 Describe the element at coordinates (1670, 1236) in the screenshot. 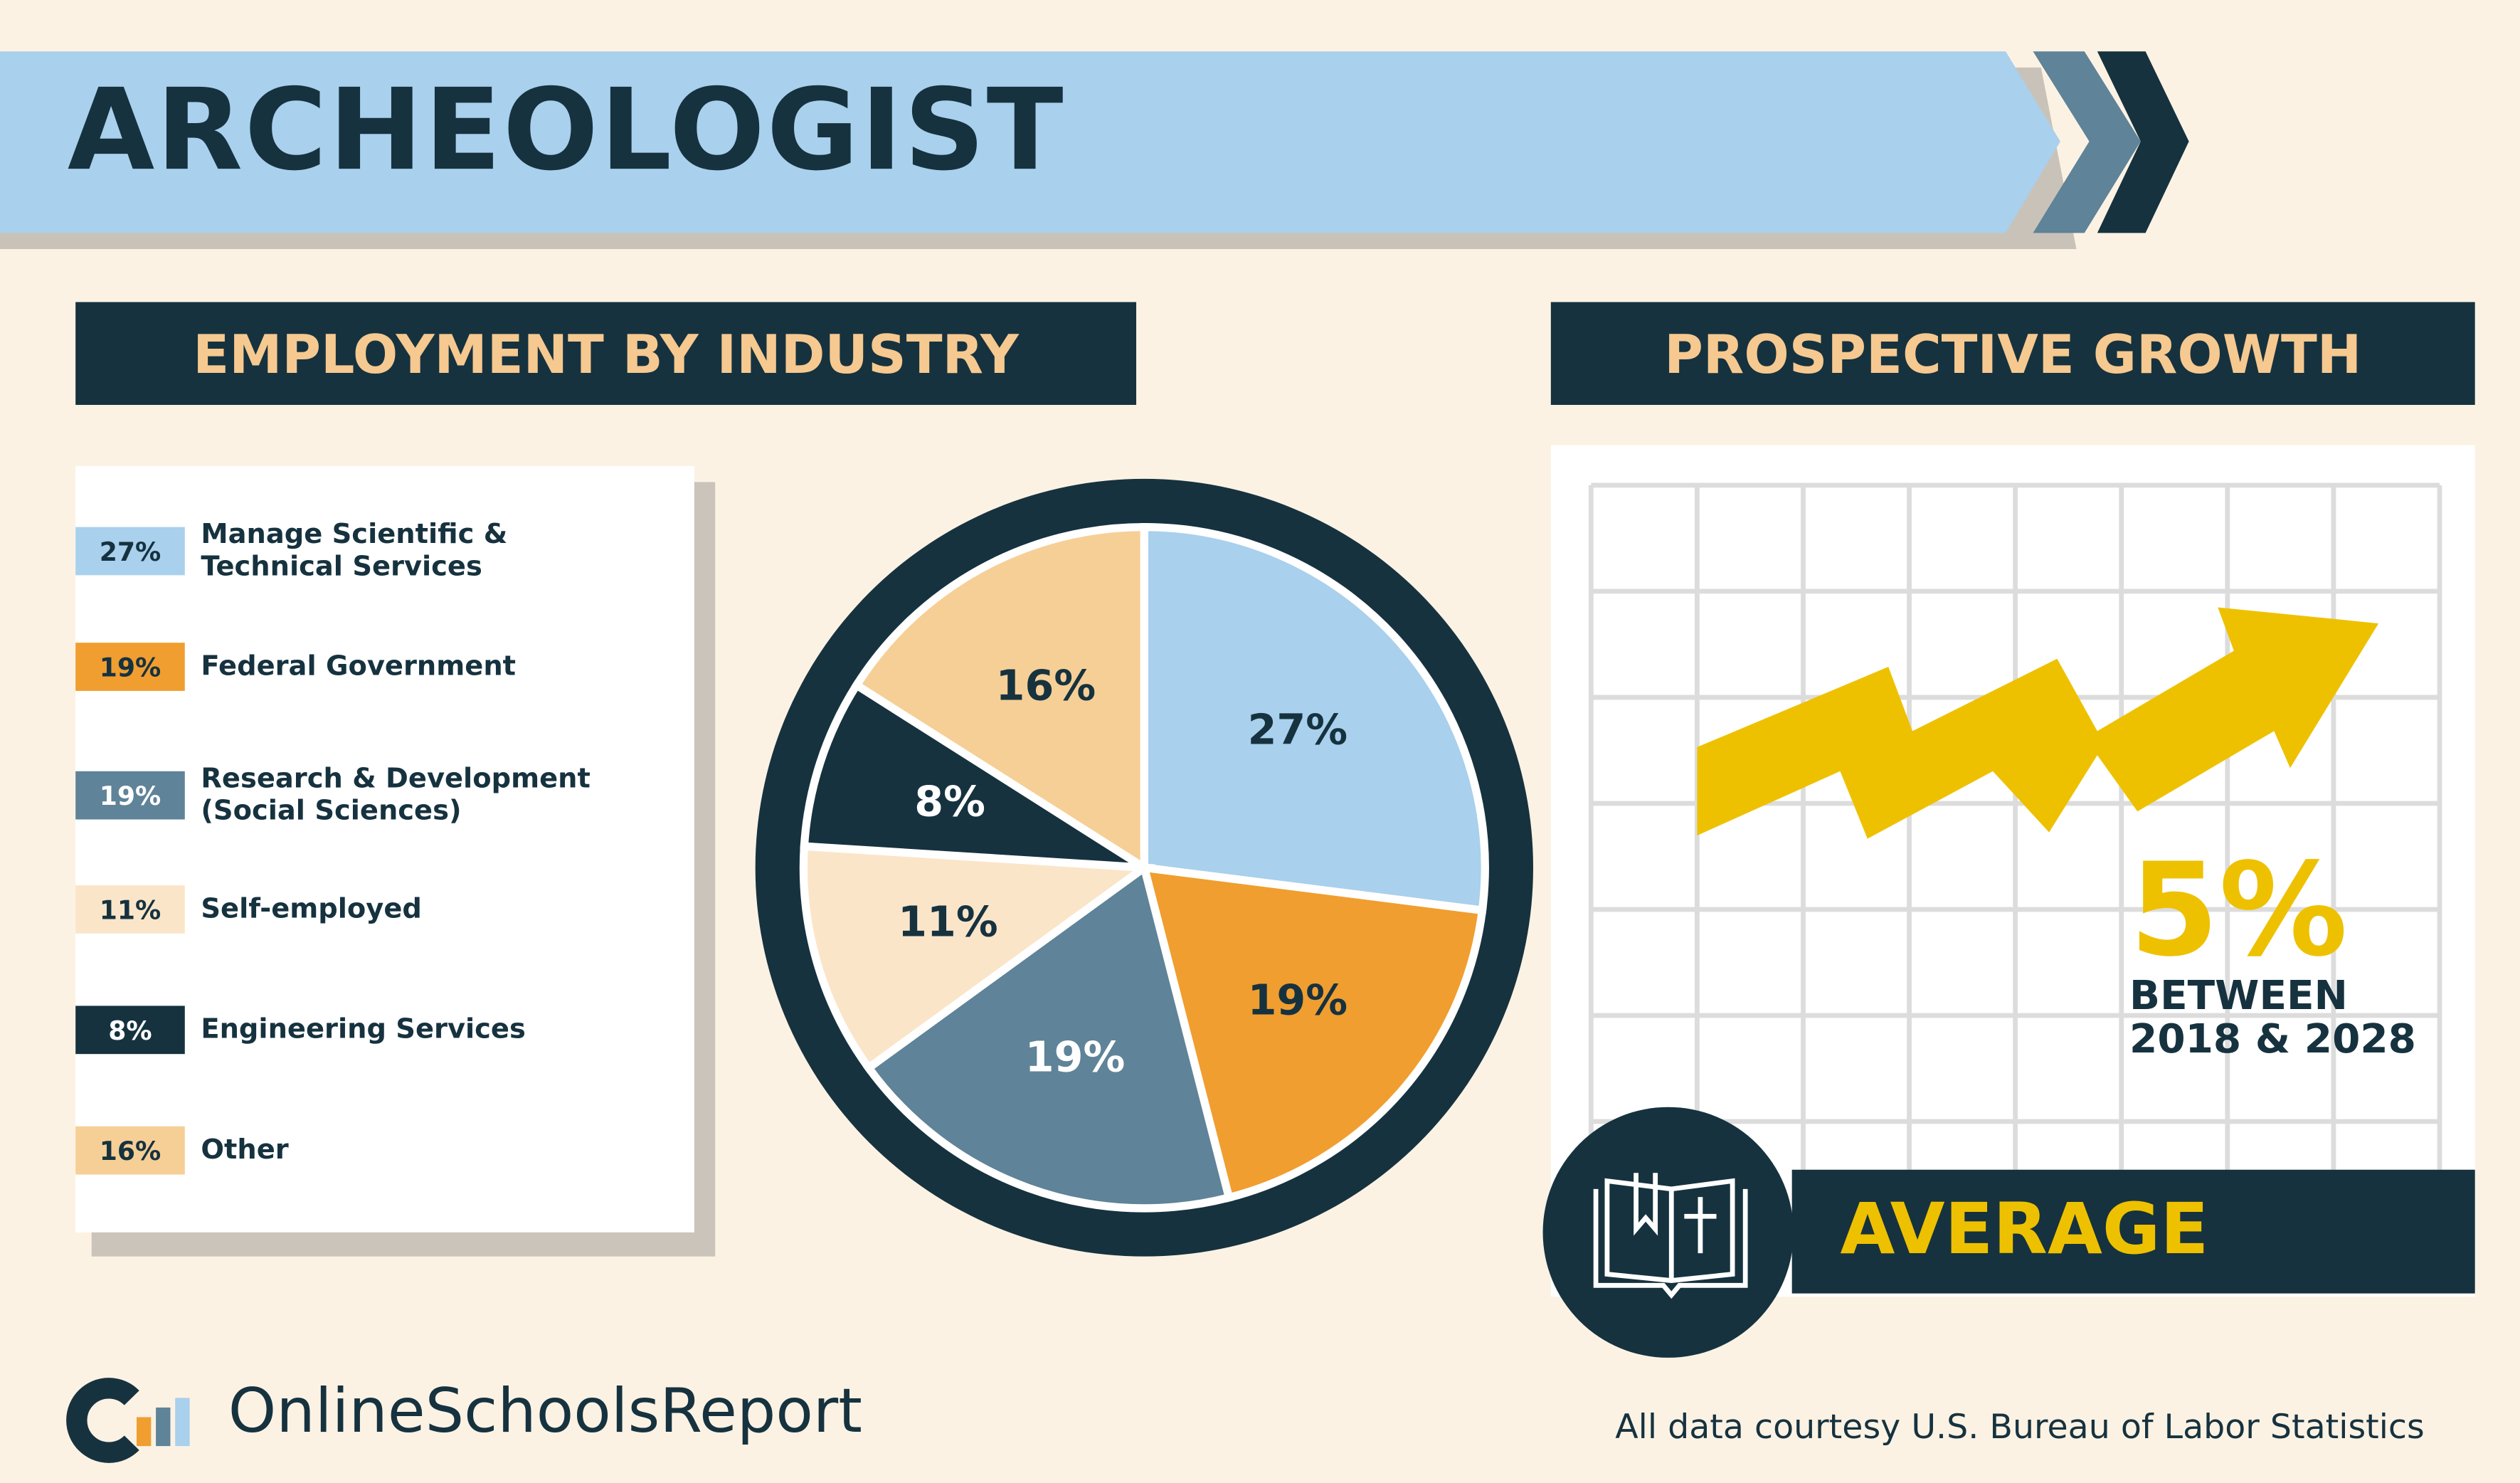

I see `book-icon` at that location.